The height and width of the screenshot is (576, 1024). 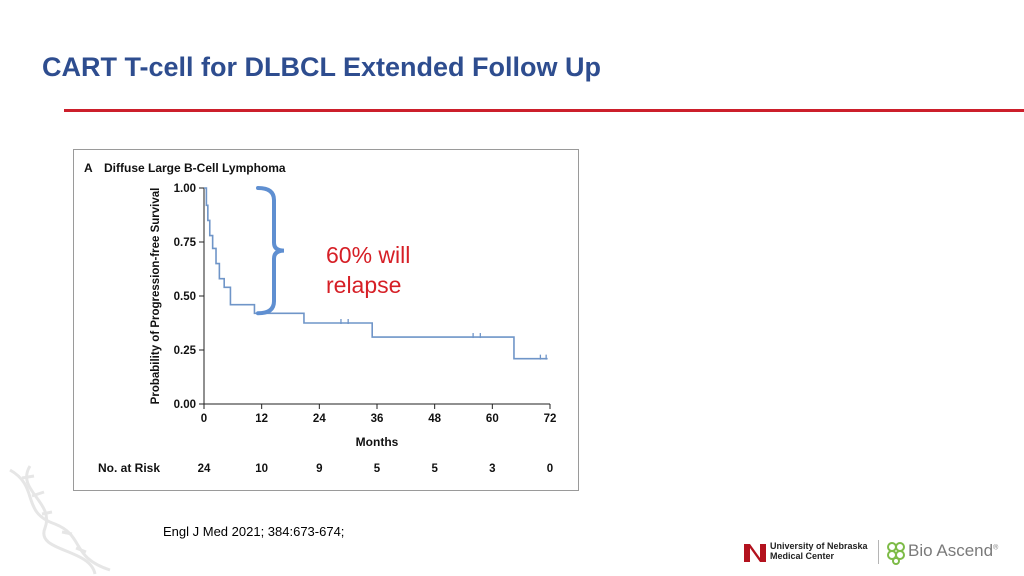 What do you see at coordinates (185, 297) in the screenshot?
I see `y-tick-label: 0.50` at bounding box center [185, 297].